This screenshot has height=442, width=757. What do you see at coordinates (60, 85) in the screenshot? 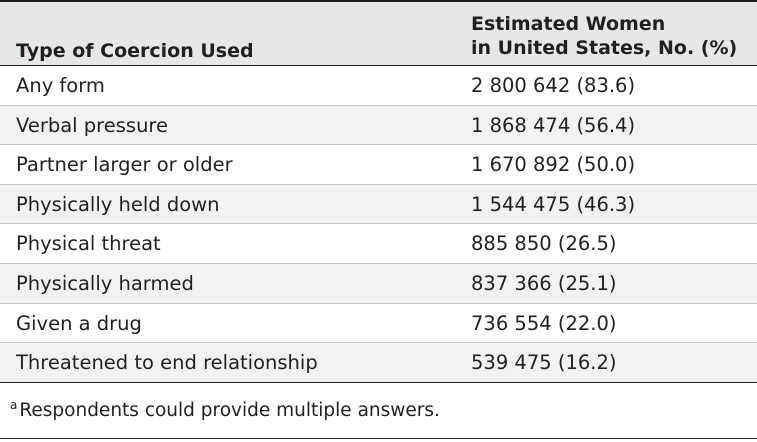
I see `coercion-type-cell: Any form` at bounding box center [60, 85].